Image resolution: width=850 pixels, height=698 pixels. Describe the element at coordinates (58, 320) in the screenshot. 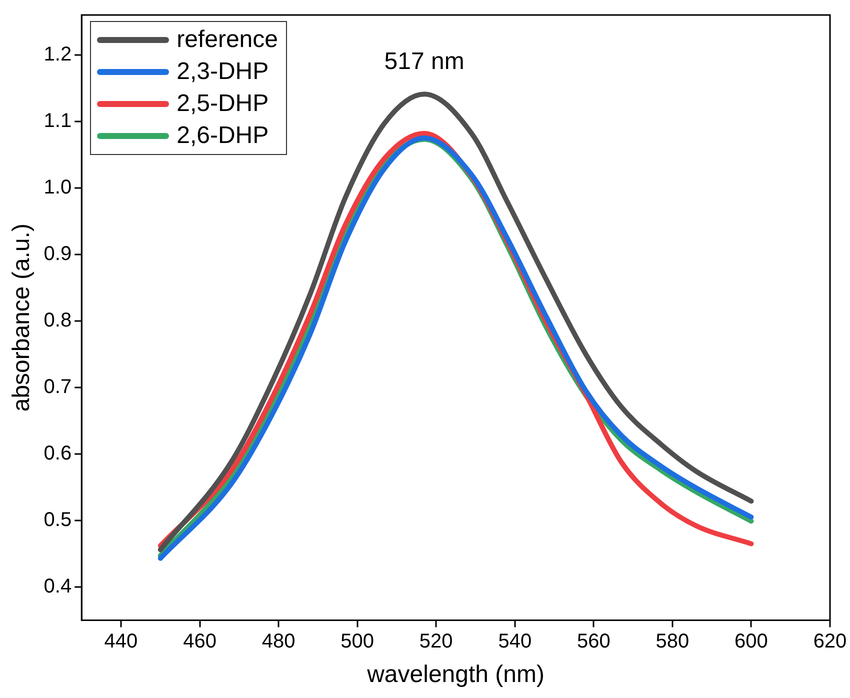

I see `y-tick-label: 0.8` at that location.